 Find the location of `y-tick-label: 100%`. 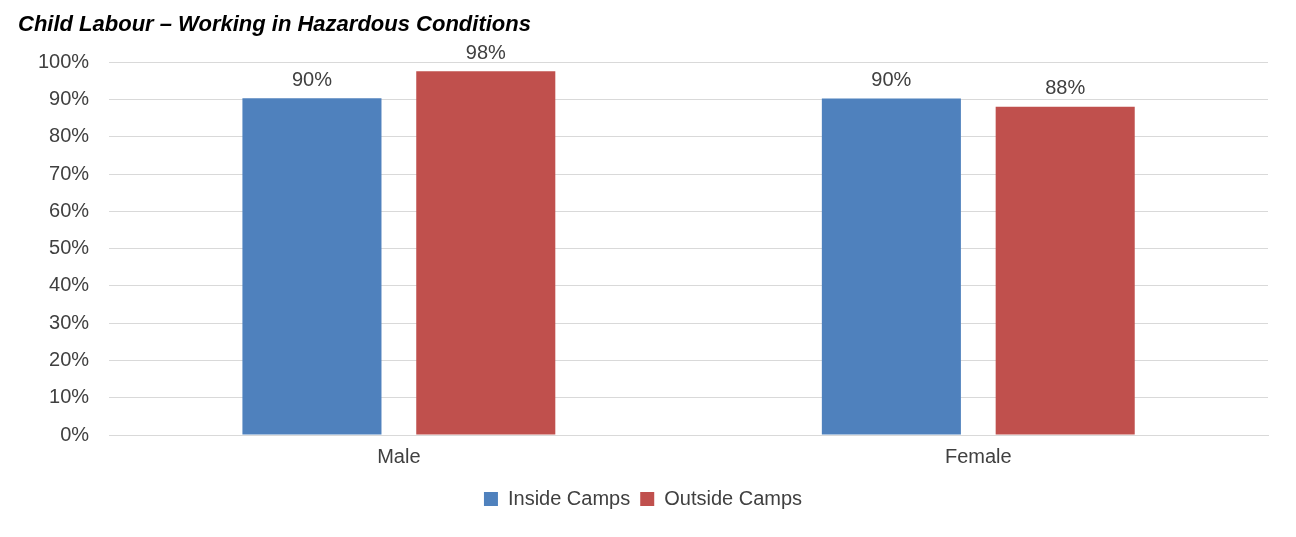

y-tick-label: 100% is located at coordinates (64, 60).